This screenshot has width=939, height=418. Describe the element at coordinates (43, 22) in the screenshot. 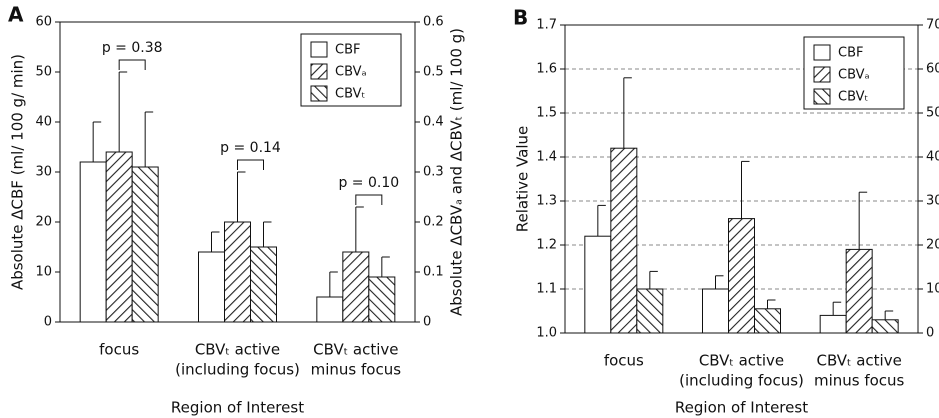

I see `y-tick-label: 60` at that location.